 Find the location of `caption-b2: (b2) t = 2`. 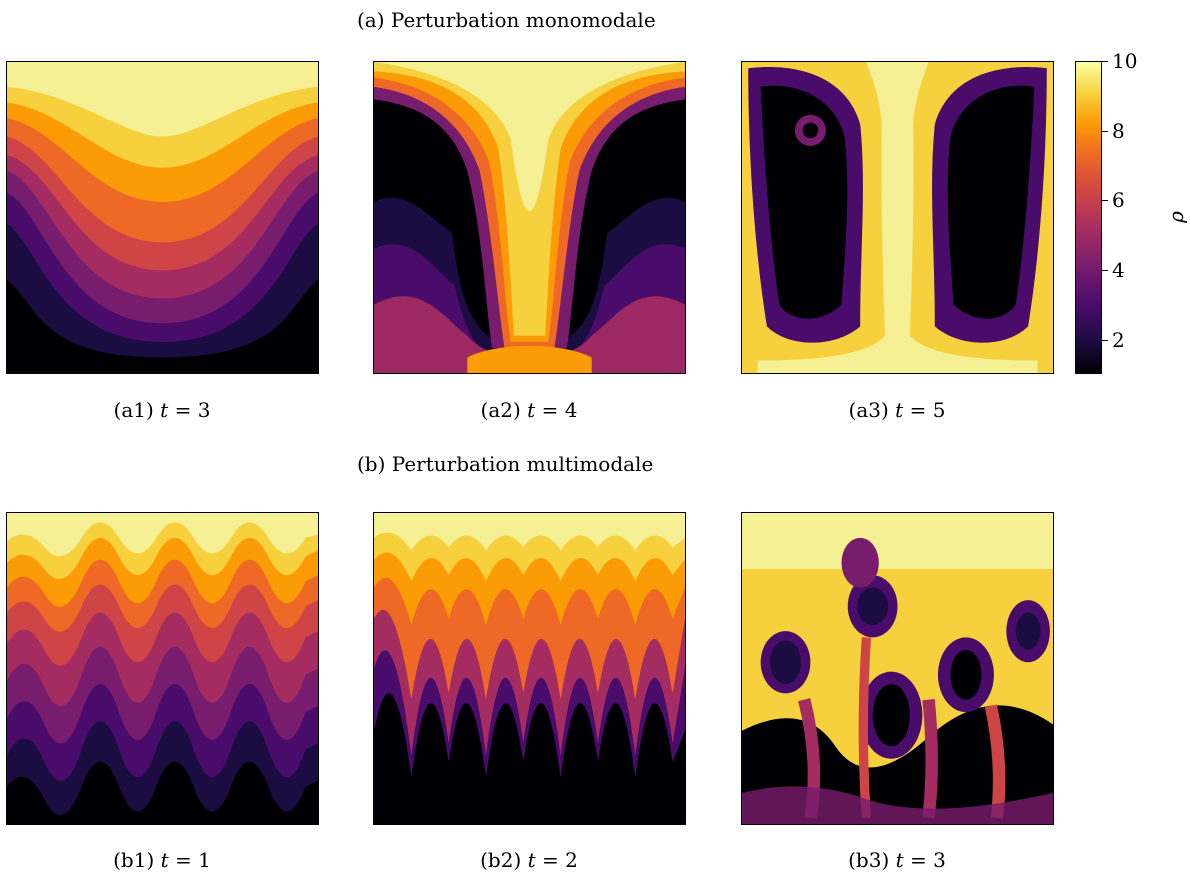

caption-b2: (b2) t = 2 is located at coordinates (529, 860).